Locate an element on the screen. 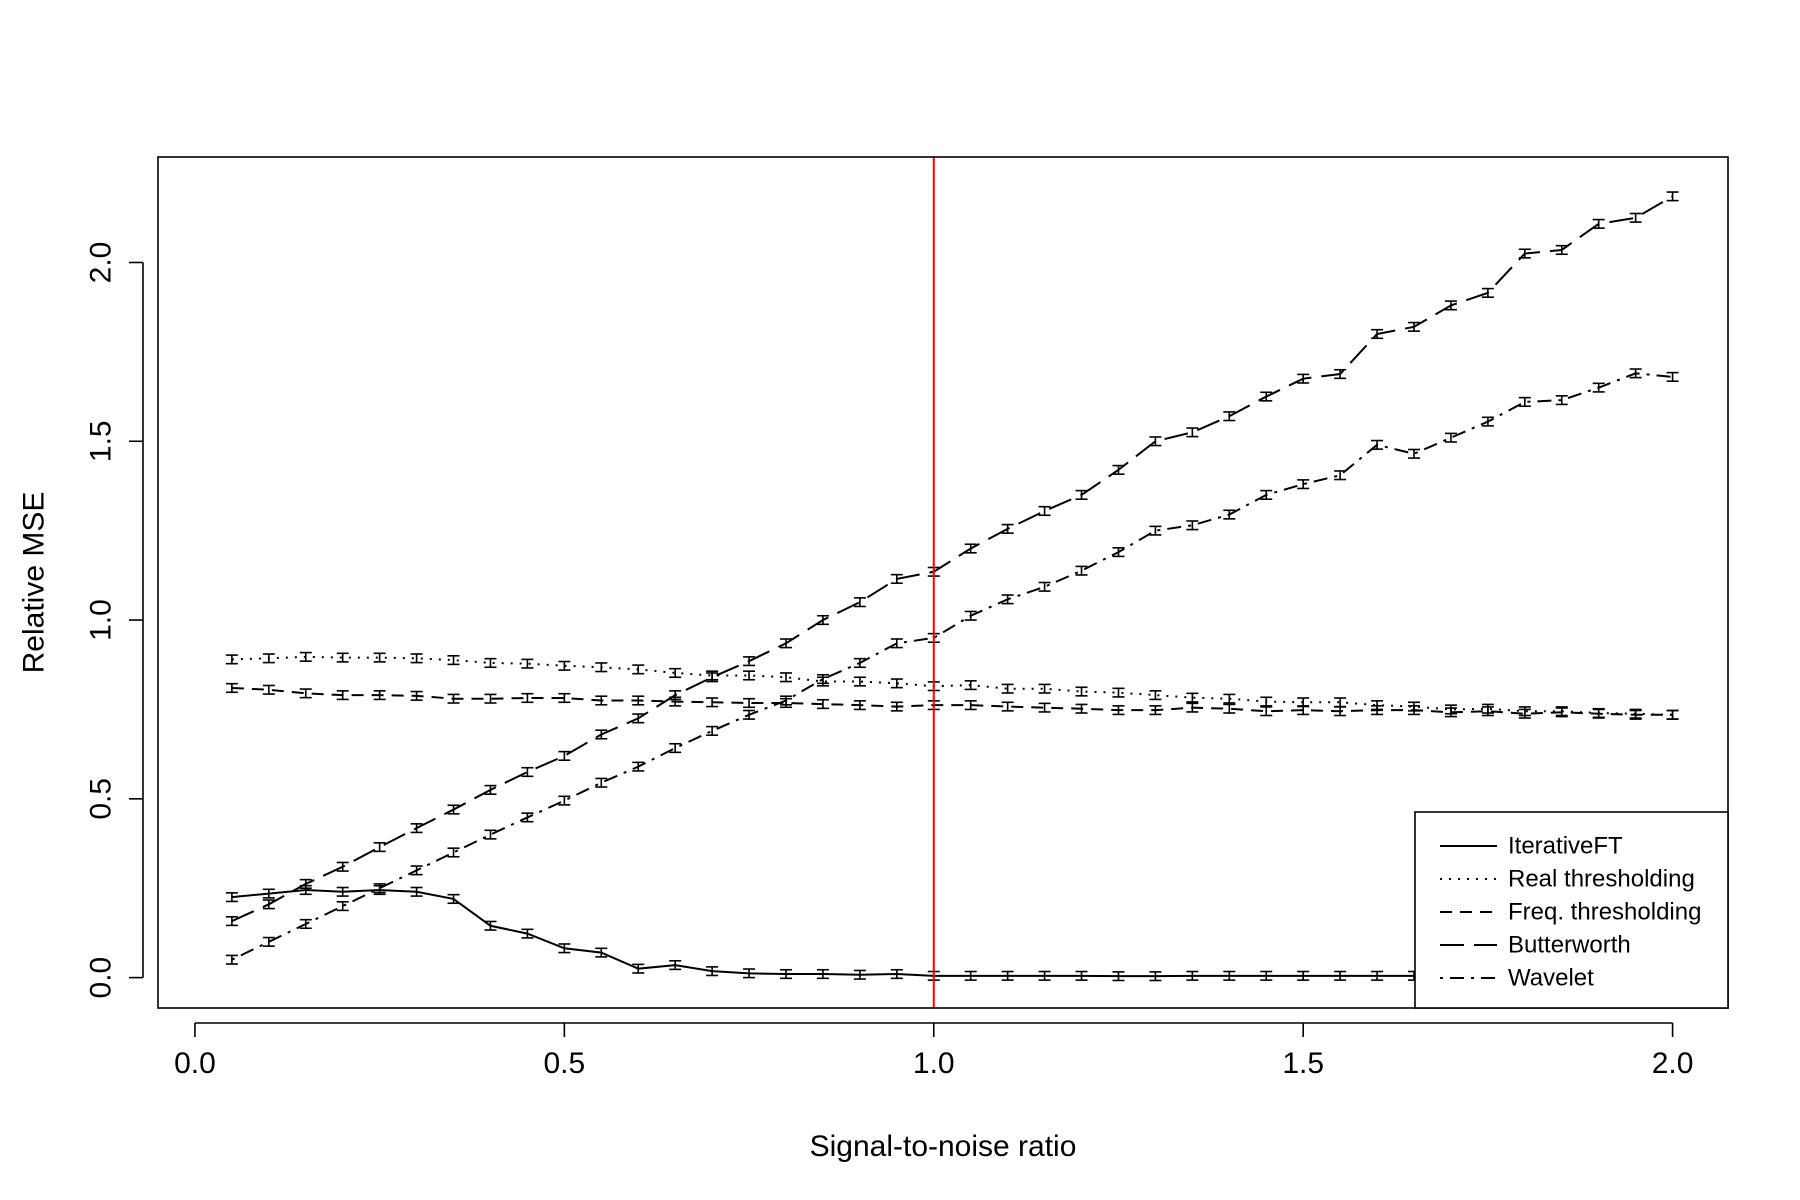 This screenshot has width=1800, height=1200. legend-label: Butterworth is located at coordinates (1569, 945).